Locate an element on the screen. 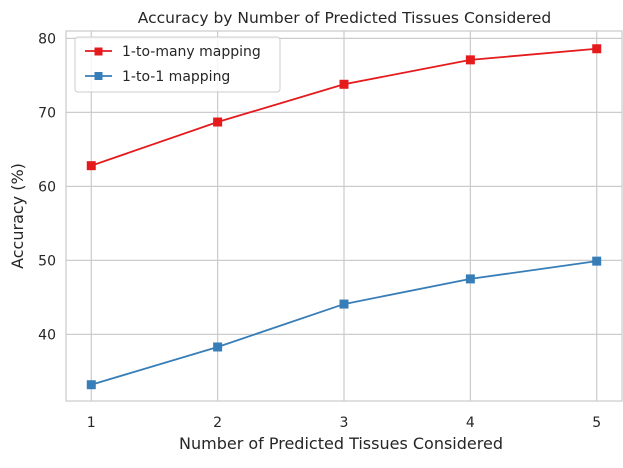 Image resolution: width=623 pixels, height=468 pixels. legend-marker-1-to-many is located at coordinates (98, 51).